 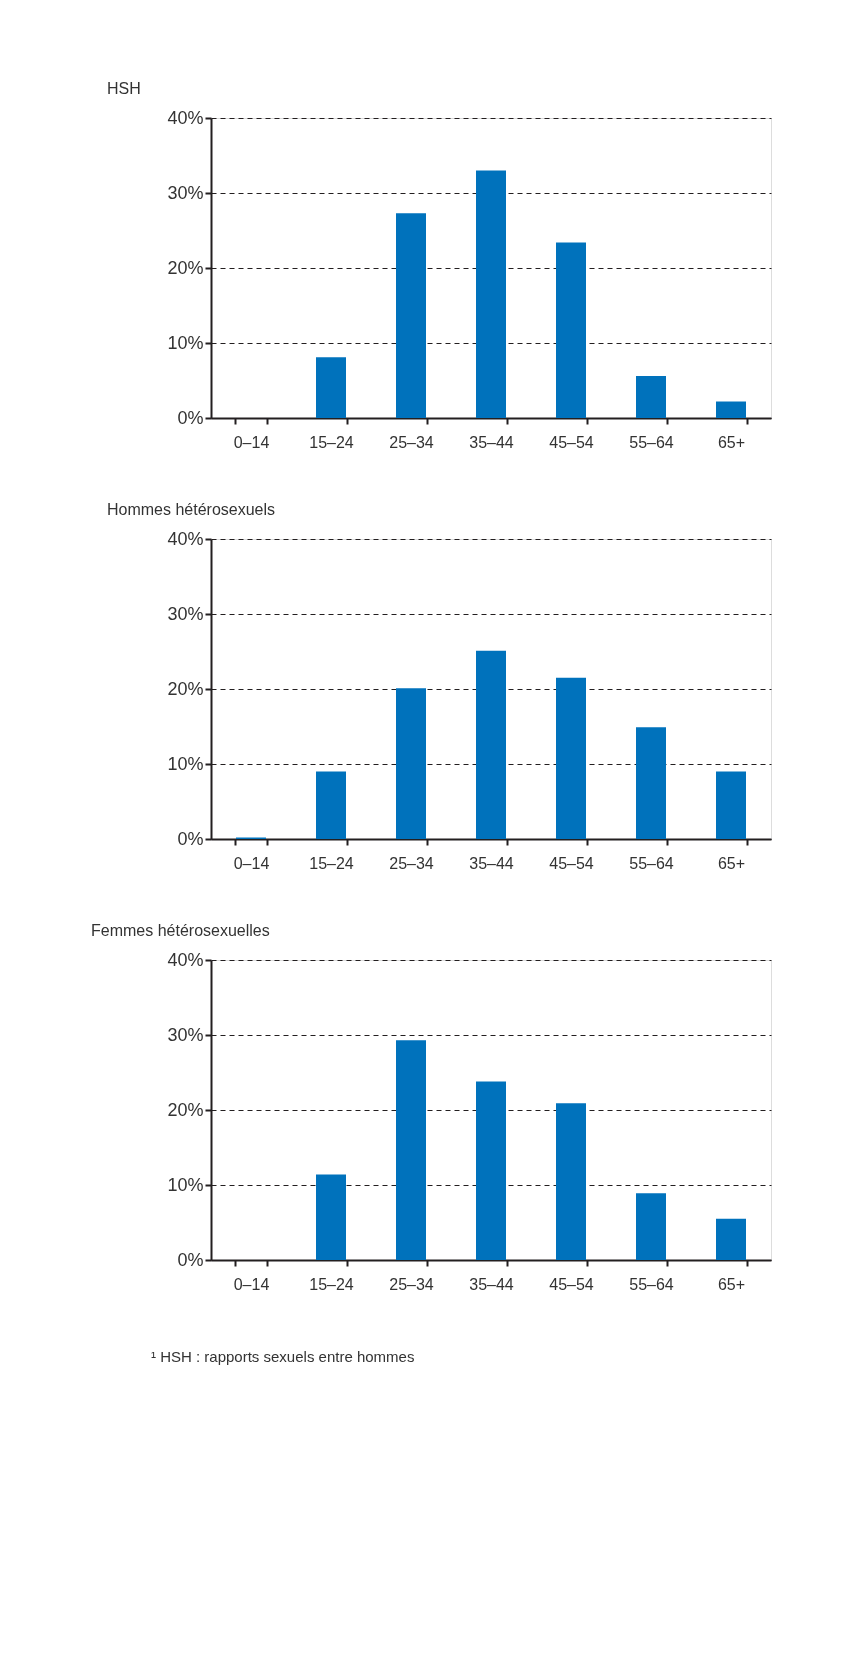 What do you see at coordinates (180, 930) in the screenshot?
I see `chart-title: Femmes hétérosexuelles` at bounding box center [180, 930].